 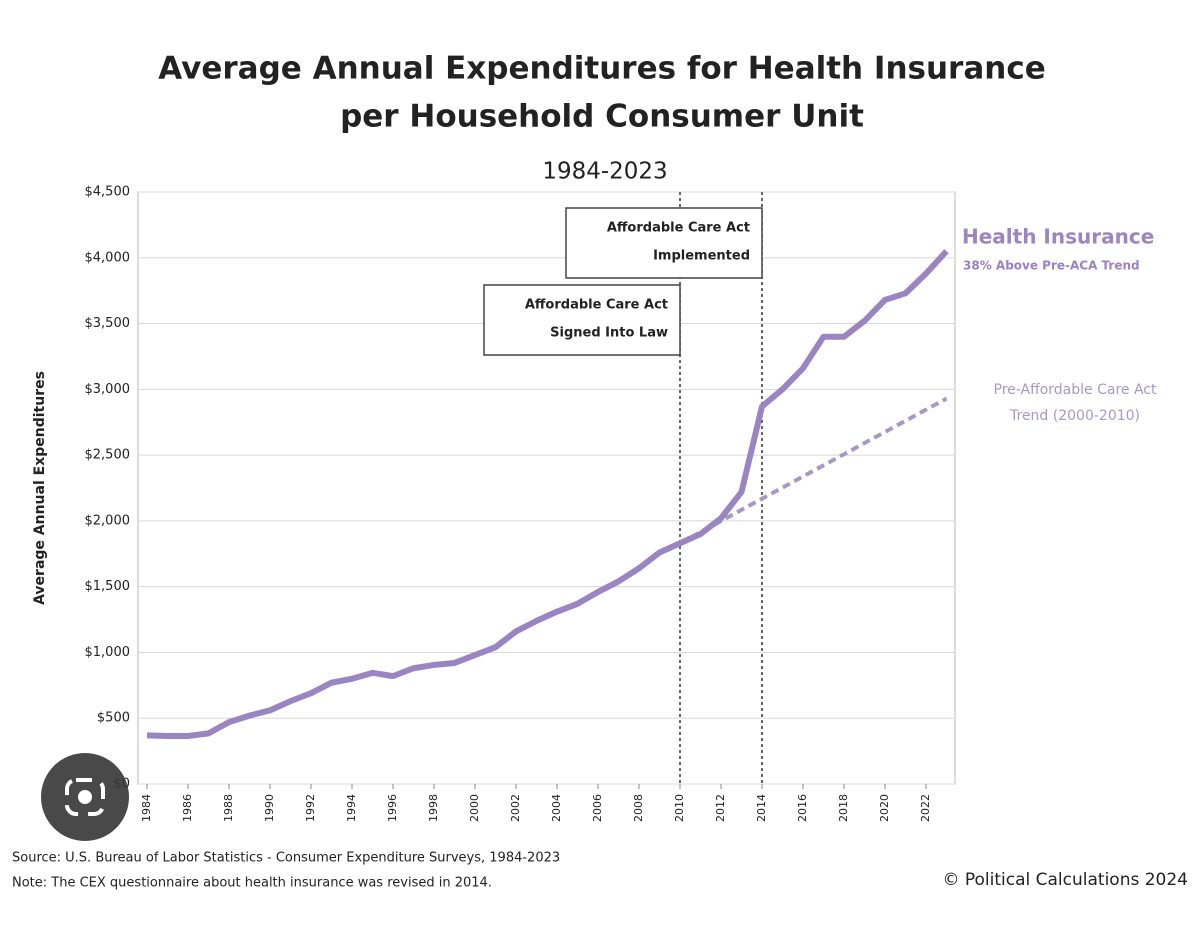 I want to click on x-tick-label: 1984, so click(x=146, y=808).